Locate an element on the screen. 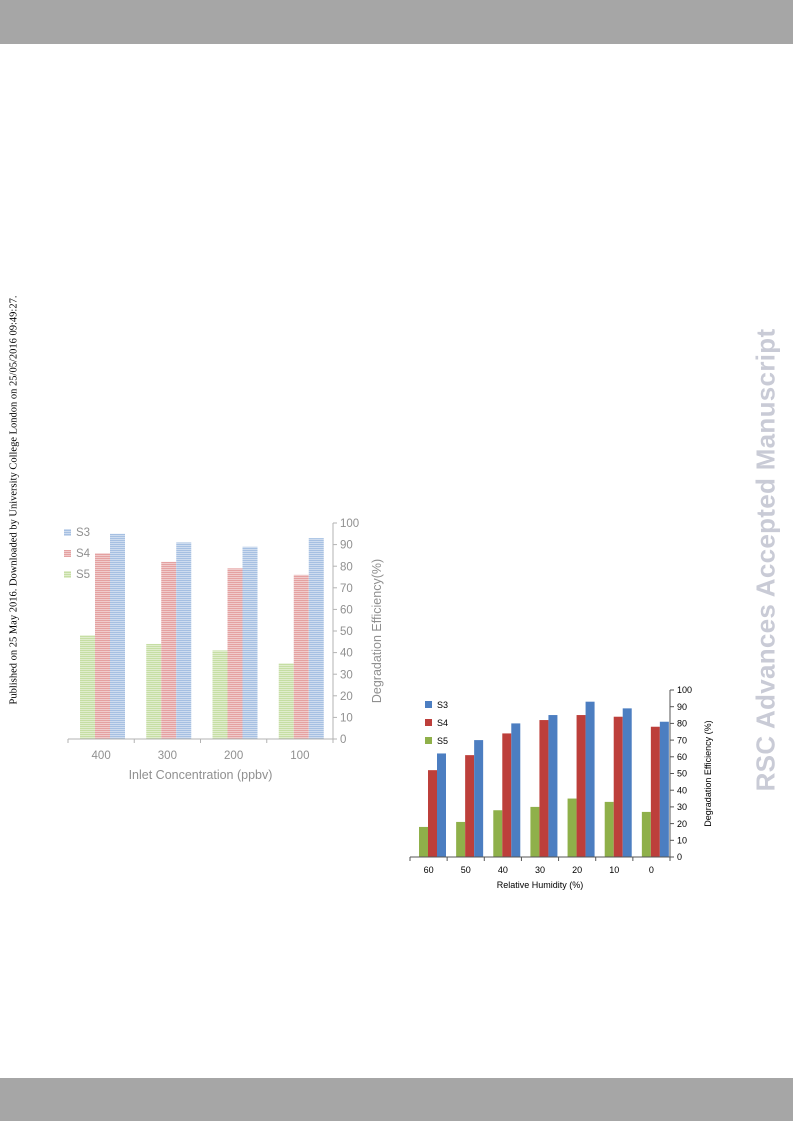  x-tick-label: 10 is located at coordinates (614, 870).